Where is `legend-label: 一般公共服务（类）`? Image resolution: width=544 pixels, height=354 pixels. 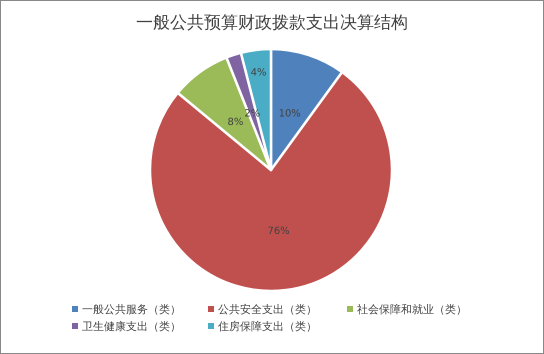
legend-label: 一般公共服务（类） is located at coordinates (131, 309).